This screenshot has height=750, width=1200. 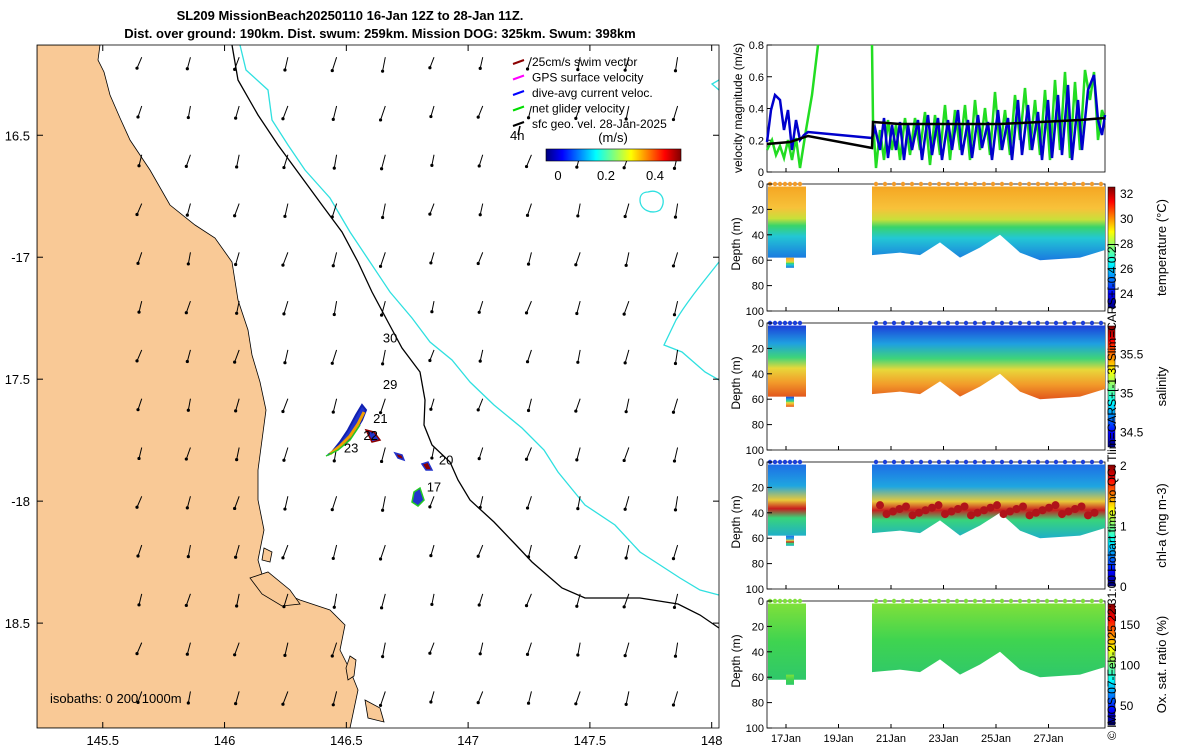 What do you see at coordinates (996, 739) in the screenshot?
I see `x-tick-label: 25Jan` at bounding box center [996, 739].